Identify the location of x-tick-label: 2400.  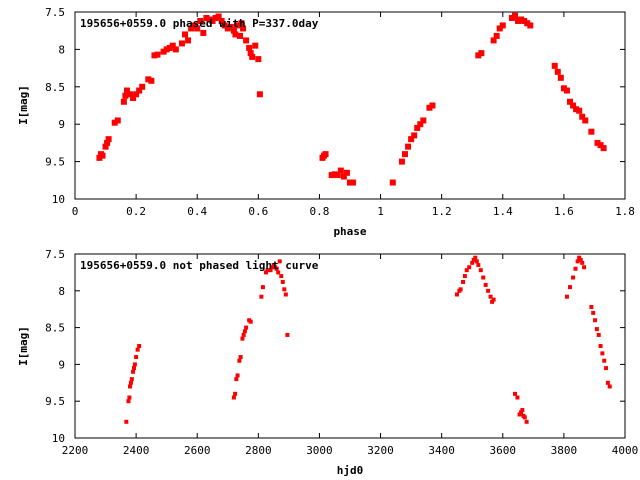
(136, 450).